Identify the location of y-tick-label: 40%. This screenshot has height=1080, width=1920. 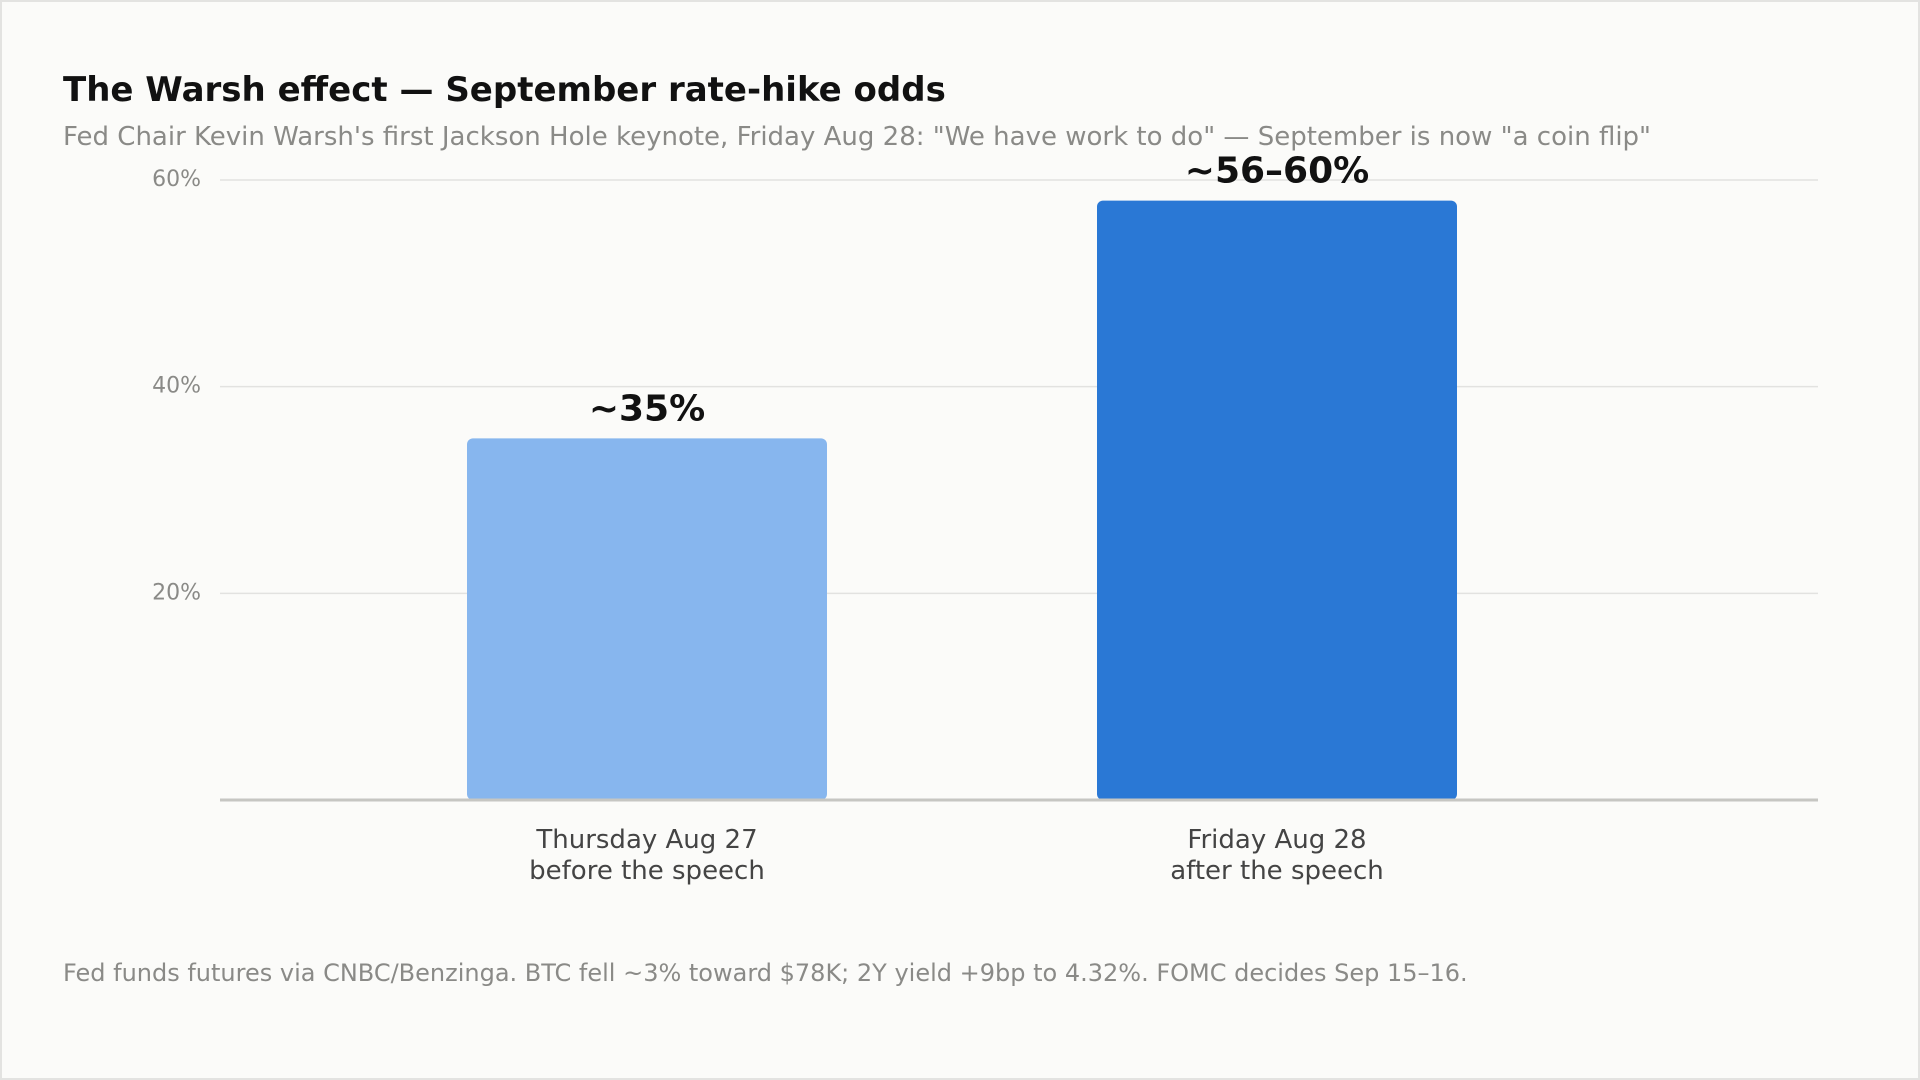
(176, 386).